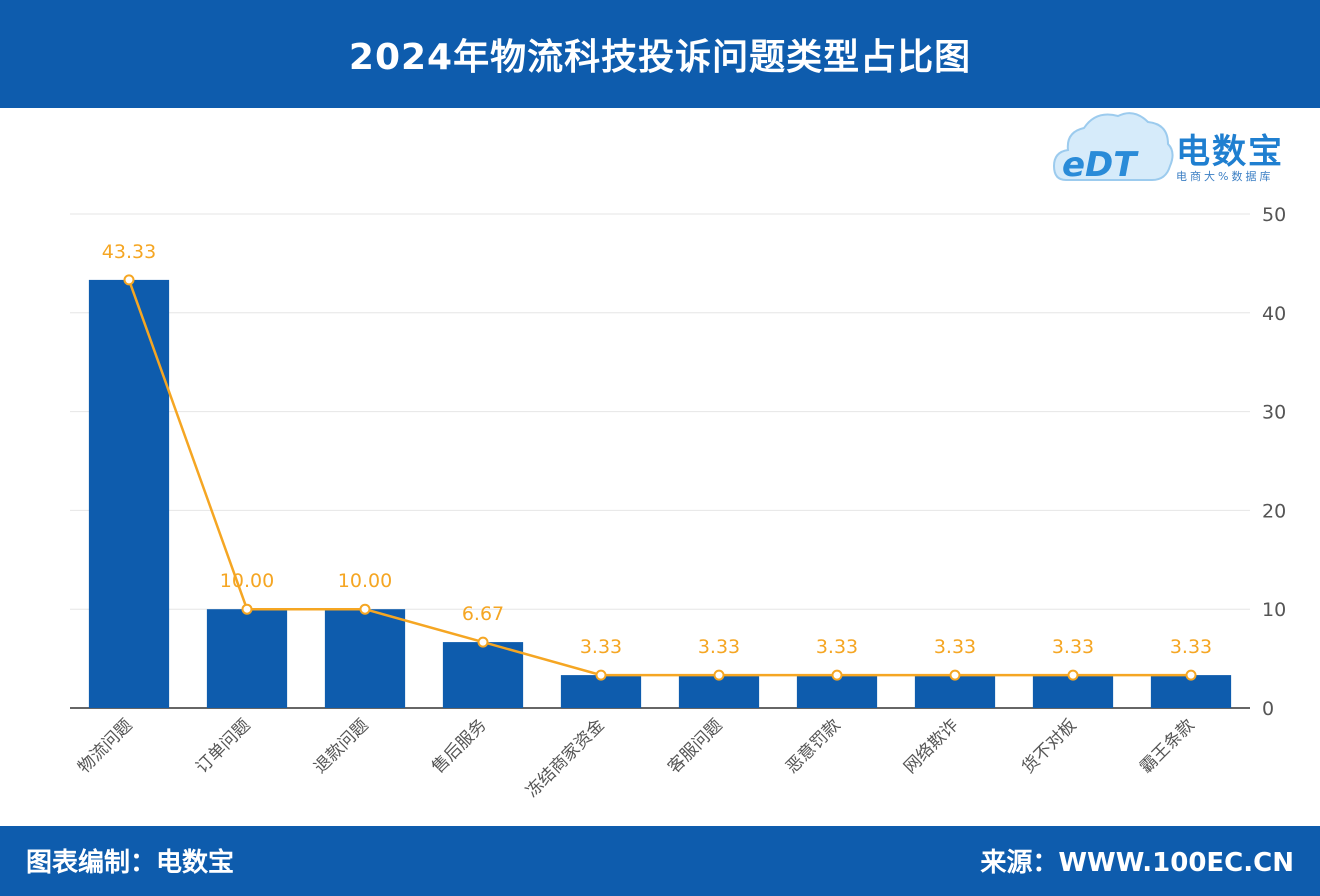 This screenshot has height=896, width=1320. Describe the element at coordinates (660, 57) in the screenshot. I see `page-title: 2024年物流科技投诉问题类型占比图` at that location.